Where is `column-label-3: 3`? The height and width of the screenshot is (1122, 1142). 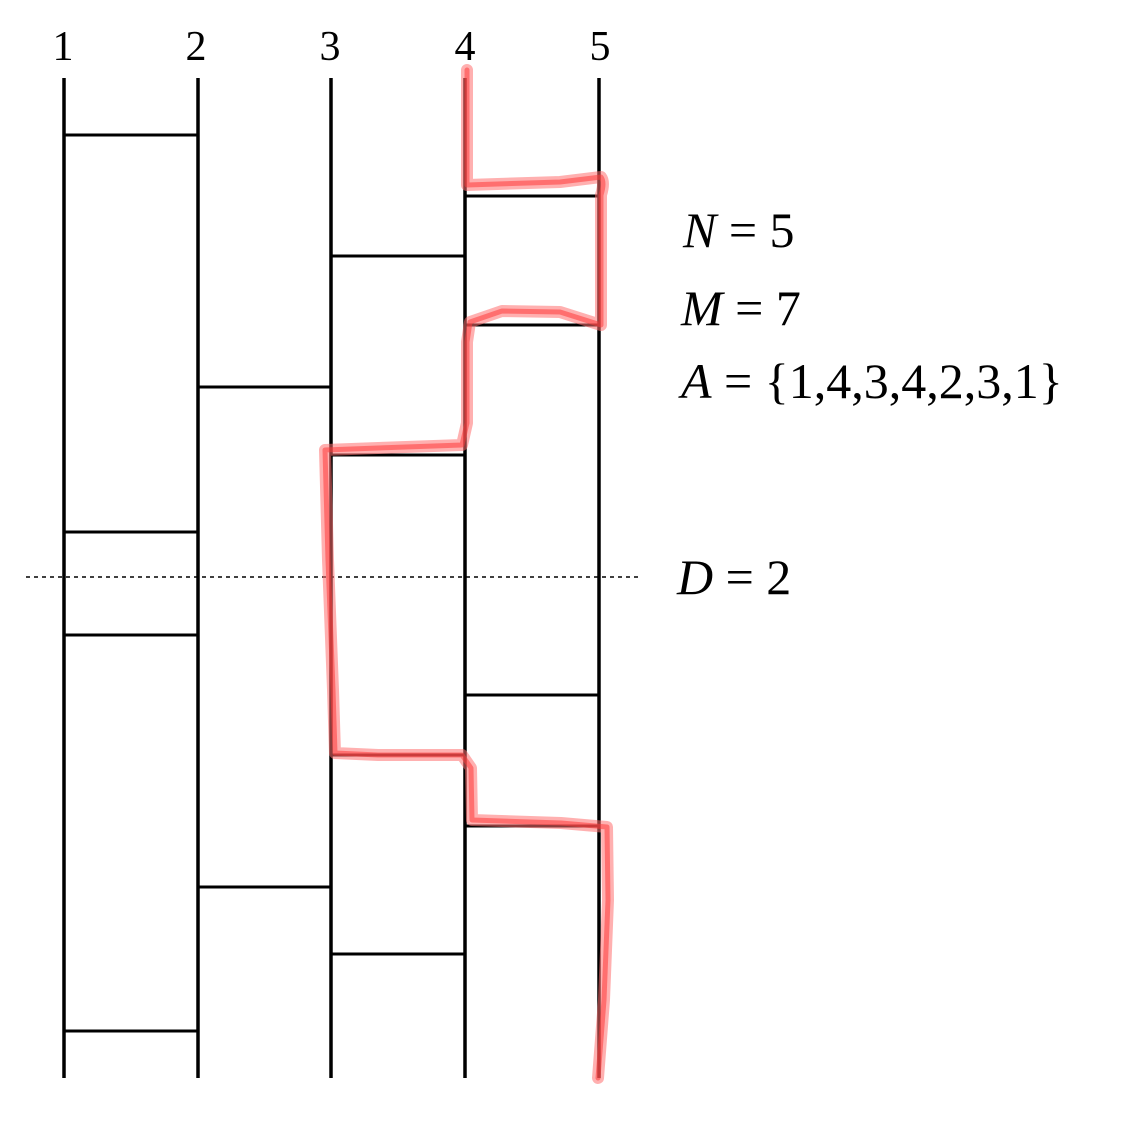 column-label-3: 3 is located at coordinates (330, 47).